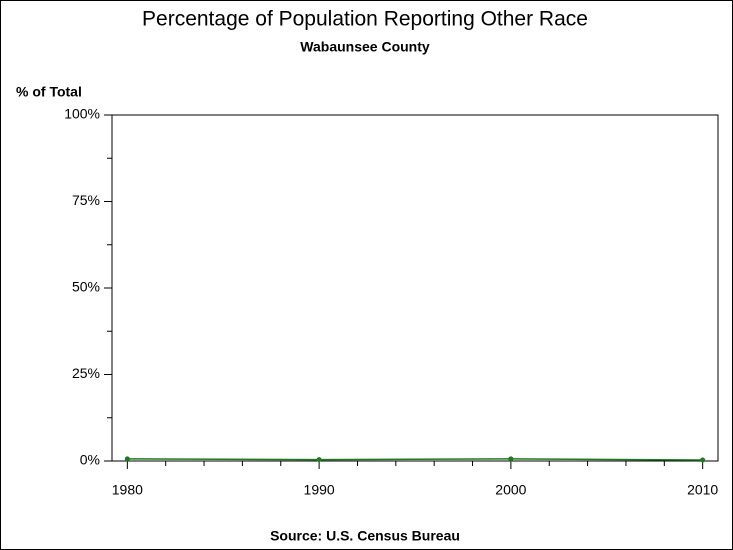 The height and width of the screenshot is (550, 733). Describe the element at coordinates (510, 490) in the screenshot. I see `x-tick-label: 2000` at that location.